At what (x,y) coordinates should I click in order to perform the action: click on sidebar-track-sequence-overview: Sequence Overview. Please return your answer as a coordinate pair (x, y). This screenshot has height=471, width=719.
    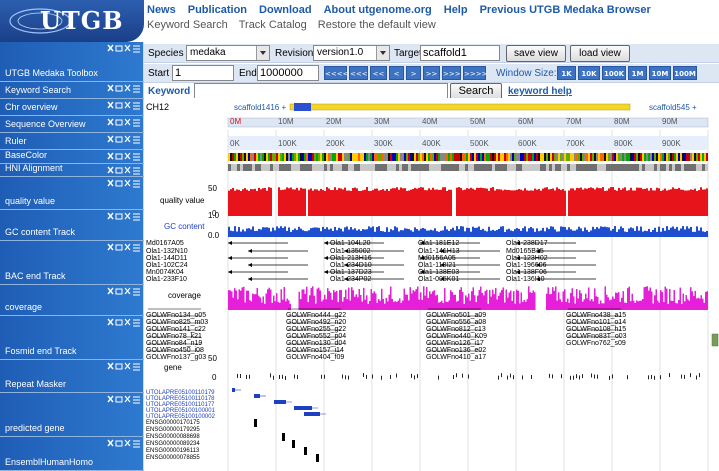
    Looking at the image, I should click on (72, 124).